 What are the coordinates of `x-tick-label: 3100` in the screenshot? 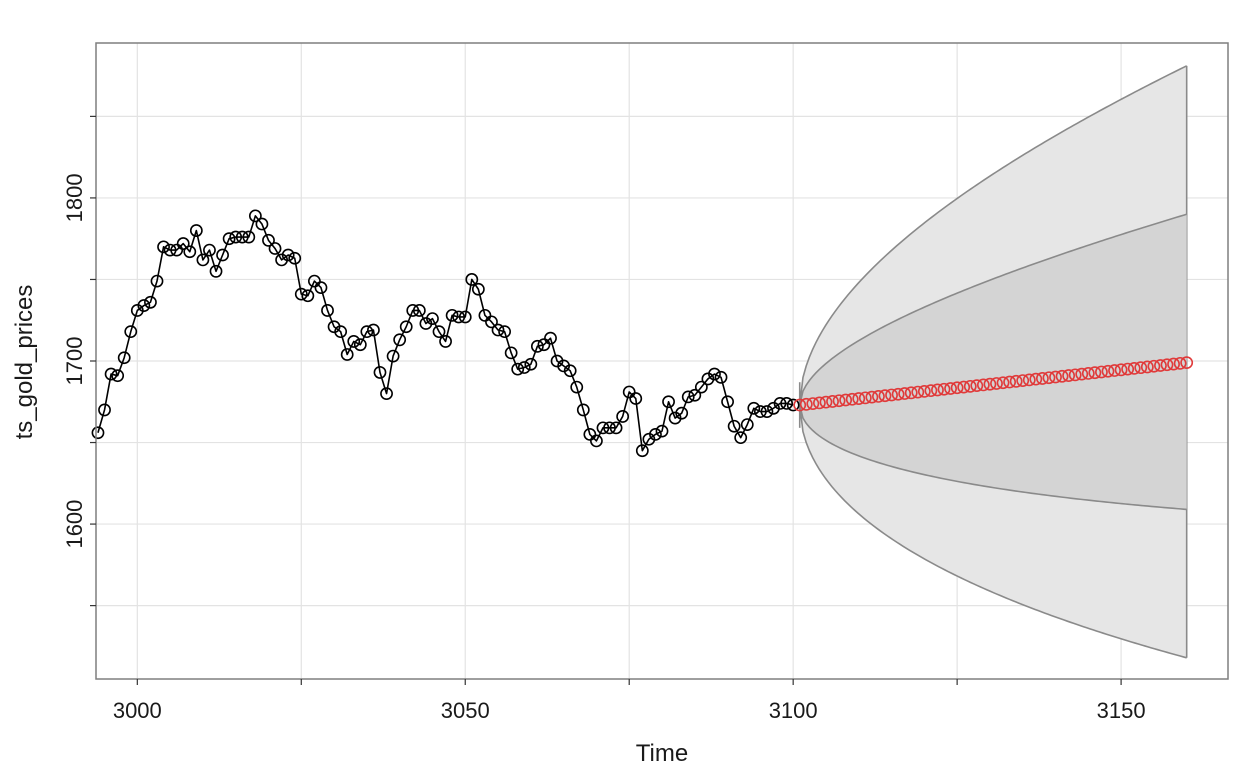 It's located at (793, 710).